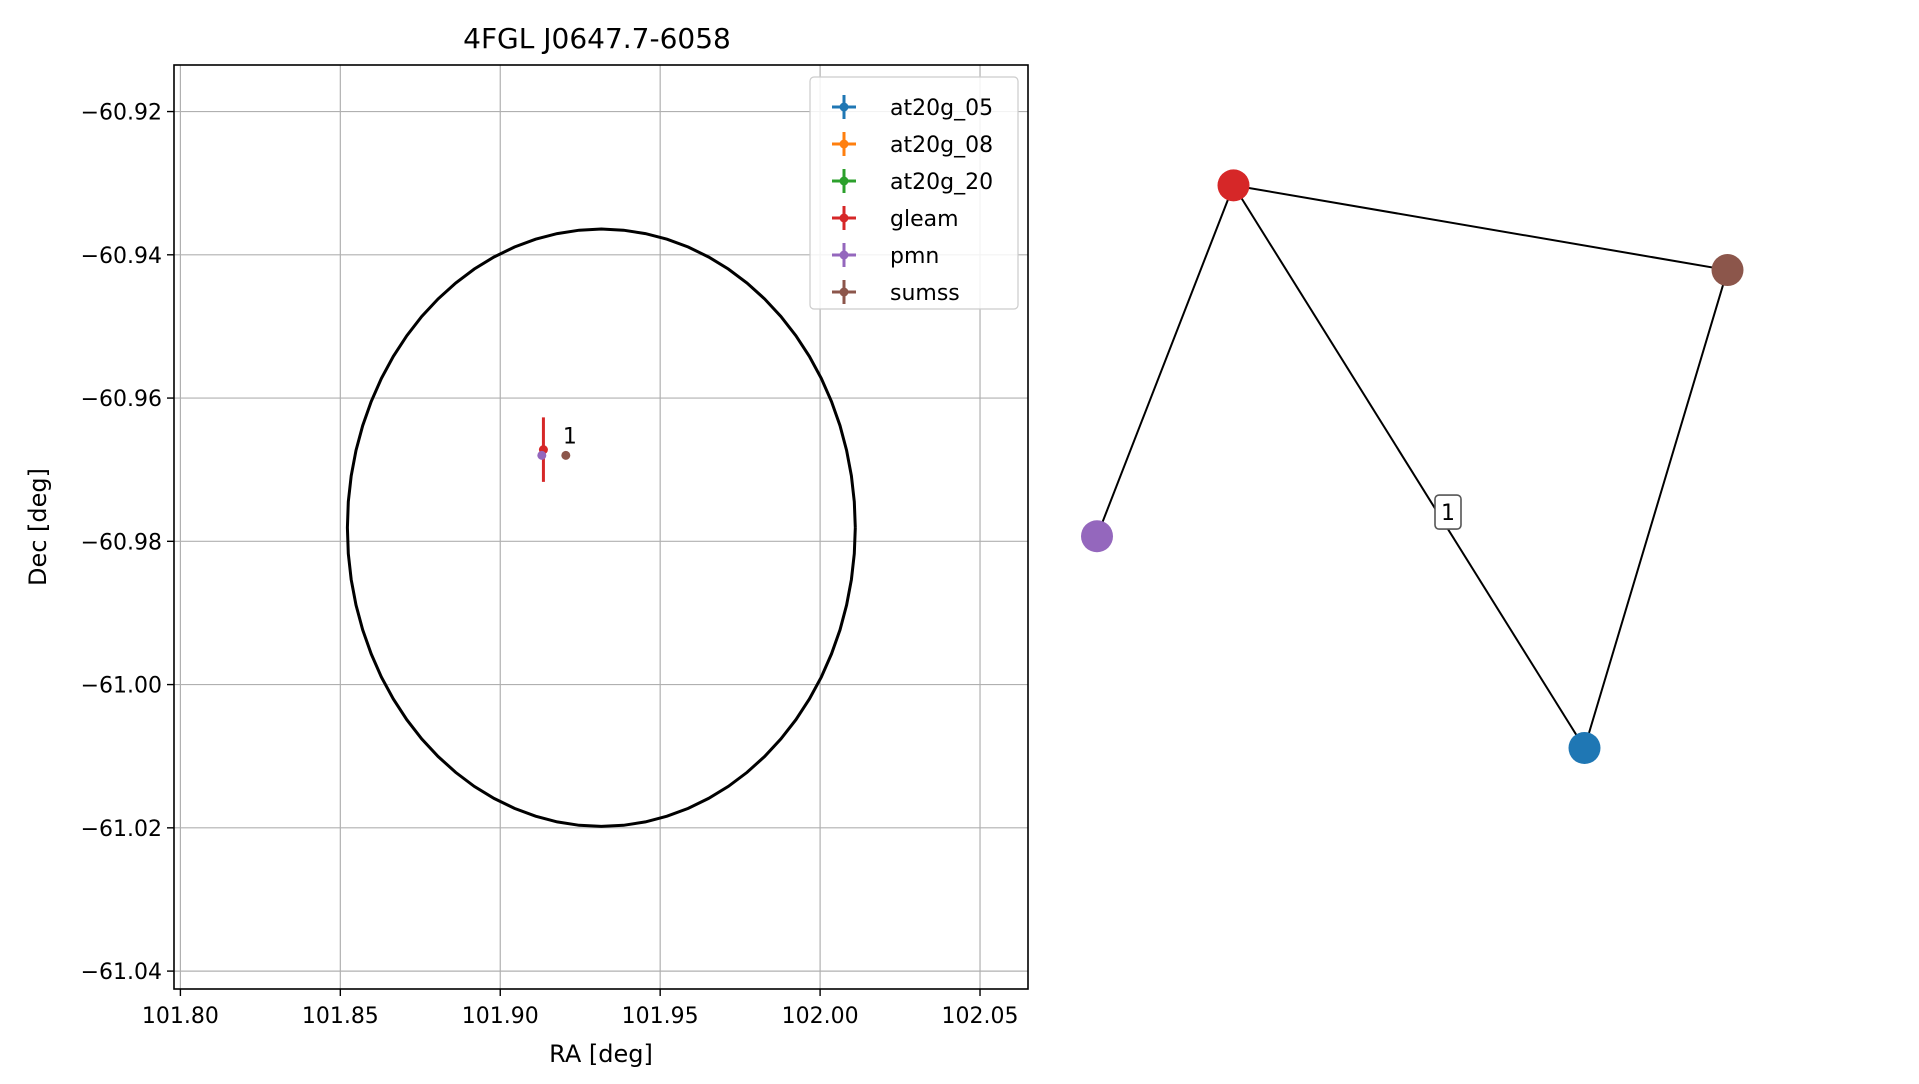  Describe the element at coordinates (121, 542) in the screenshot. I see `y-tick-label: −60.98` at that location.